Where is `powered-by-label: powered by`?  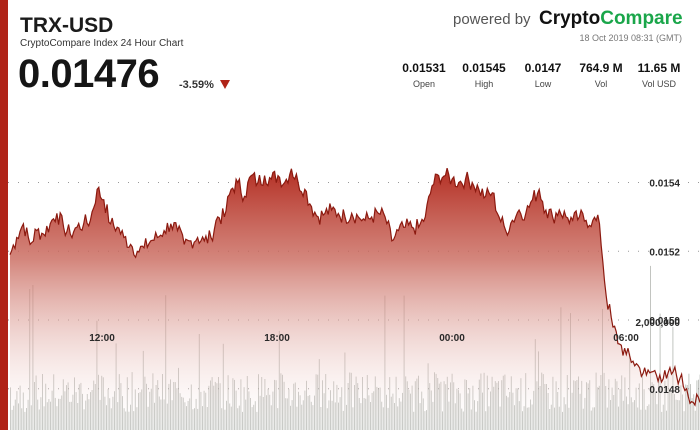
powered-by-label: powered by is located at coordinates (492, 19).